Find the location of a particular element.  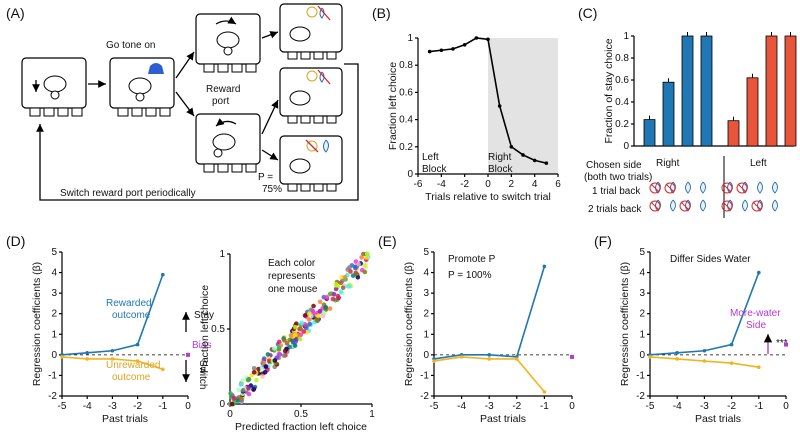

unrewarded-label-2: outcome is located at coordinates (131, 377).